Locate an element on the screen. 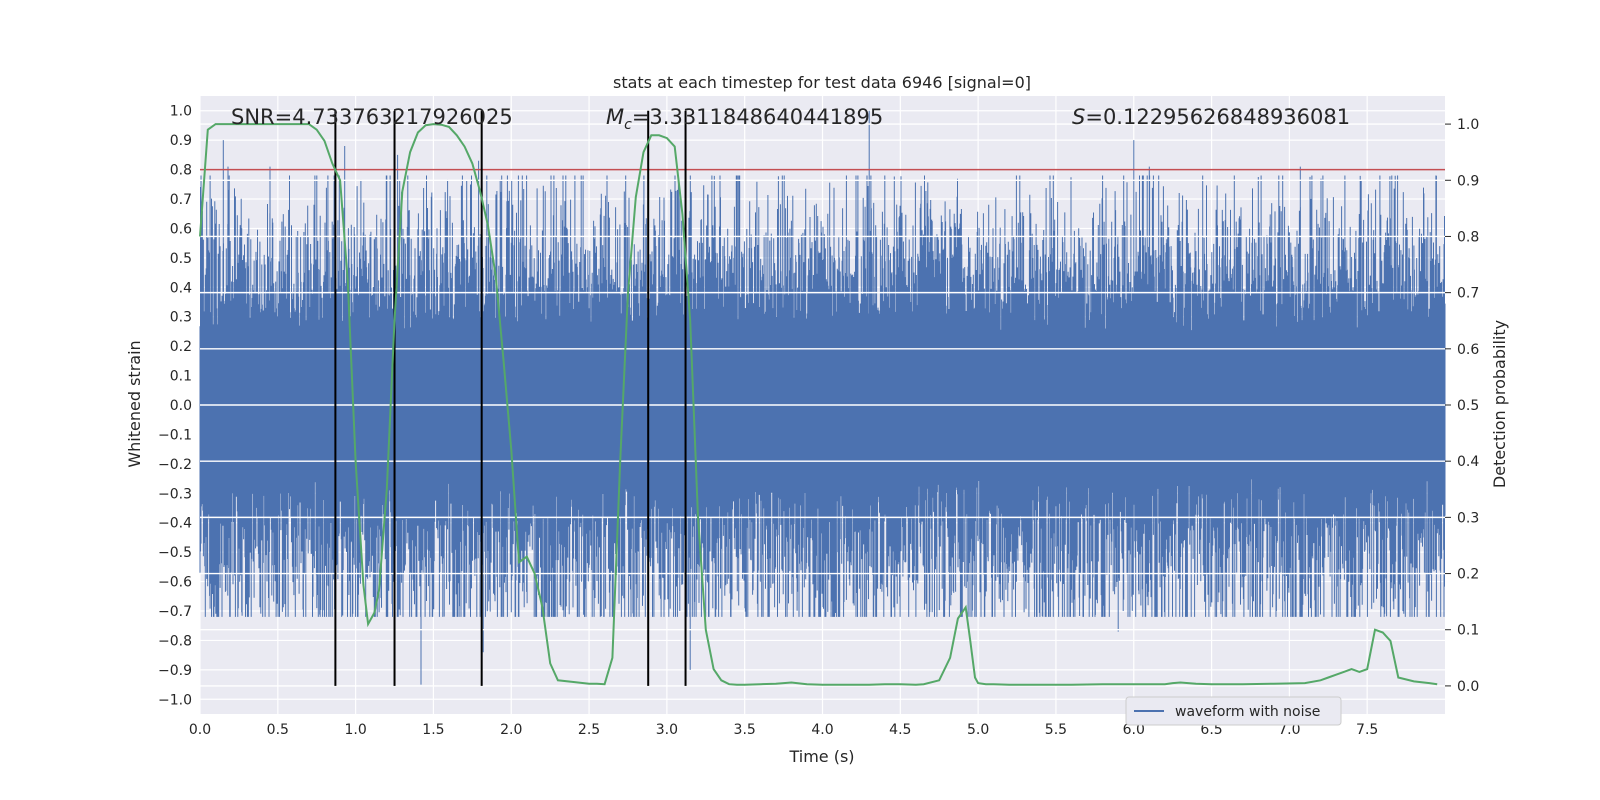 This screenshot has width=1600, height=800. left-tick-label: 0.2 is located at coordinates (181, 347).